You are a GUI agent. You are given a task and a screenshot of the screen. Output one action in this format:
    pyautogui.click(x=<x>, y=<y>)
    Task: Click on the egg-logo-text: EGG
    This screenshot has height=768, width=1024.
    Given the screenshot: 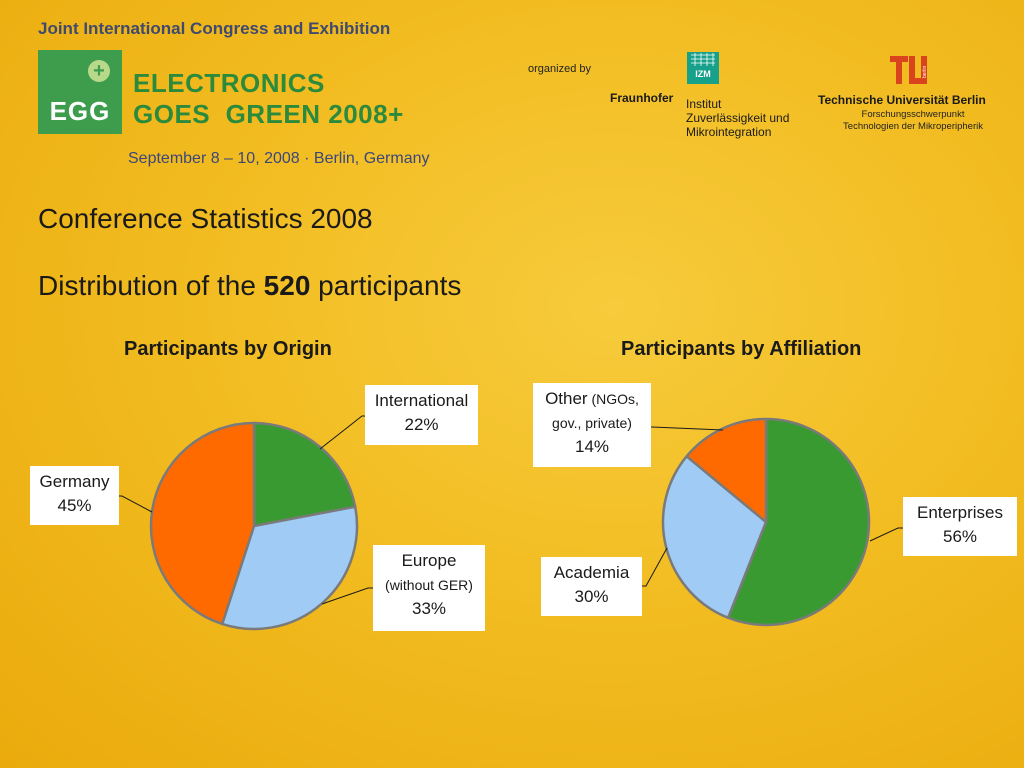 What is the action you would take?
    pyautogui.click(x=80, y=111)
    